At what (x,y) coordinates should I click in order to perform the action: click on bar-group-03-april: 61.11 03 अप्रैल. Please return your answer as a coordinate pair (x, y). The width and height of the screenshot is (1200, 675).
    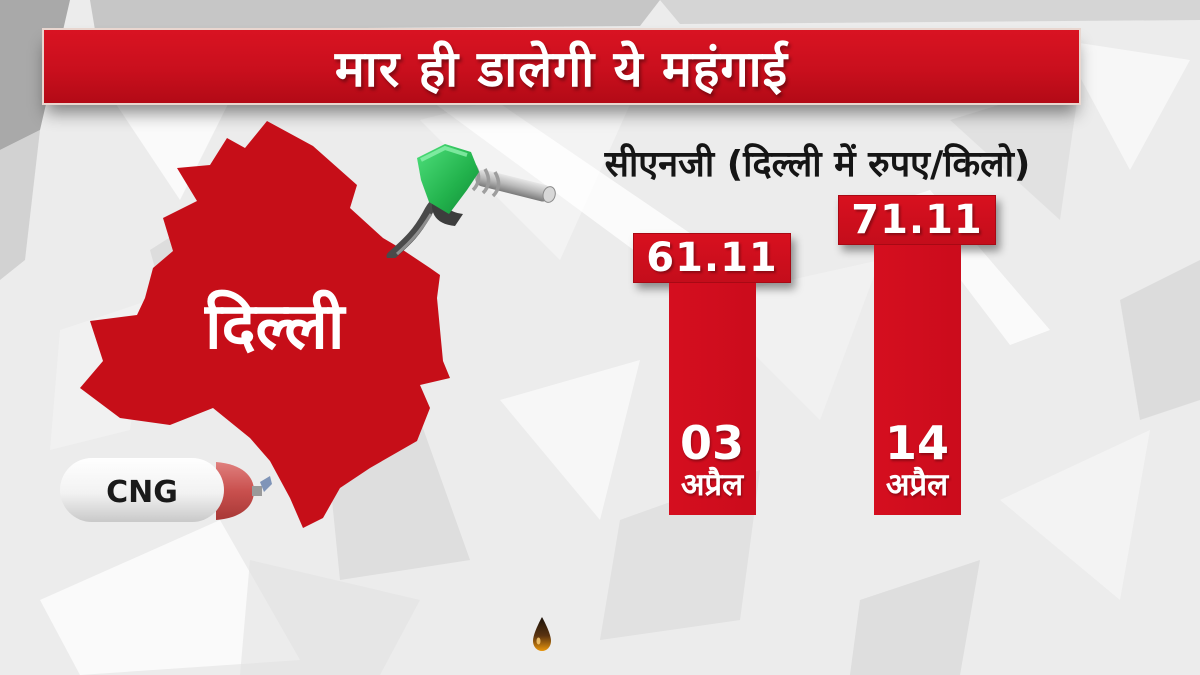
    Looking at the image, I should click on (712, 374).